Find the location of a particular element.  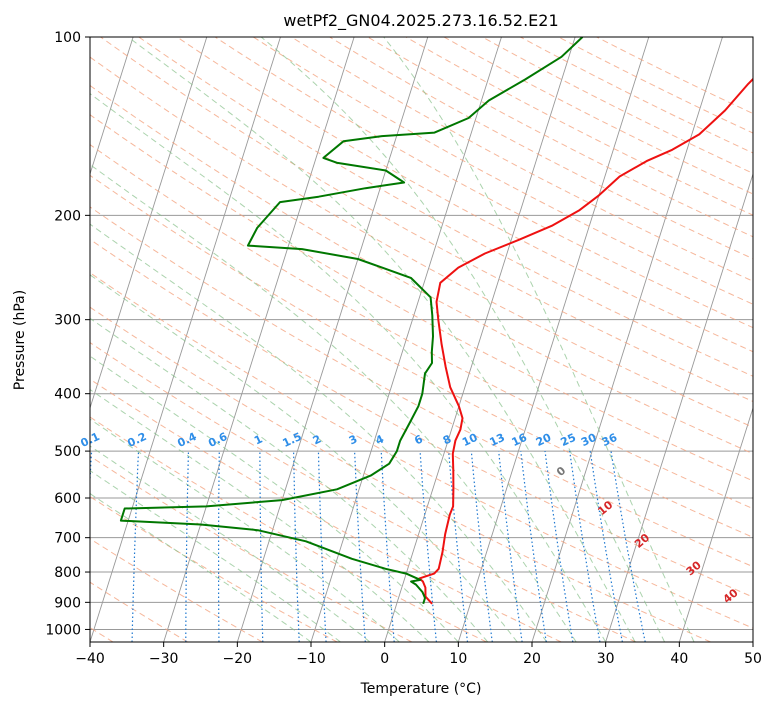

x-tick-label: 20 is located at coordinates (532, 659).